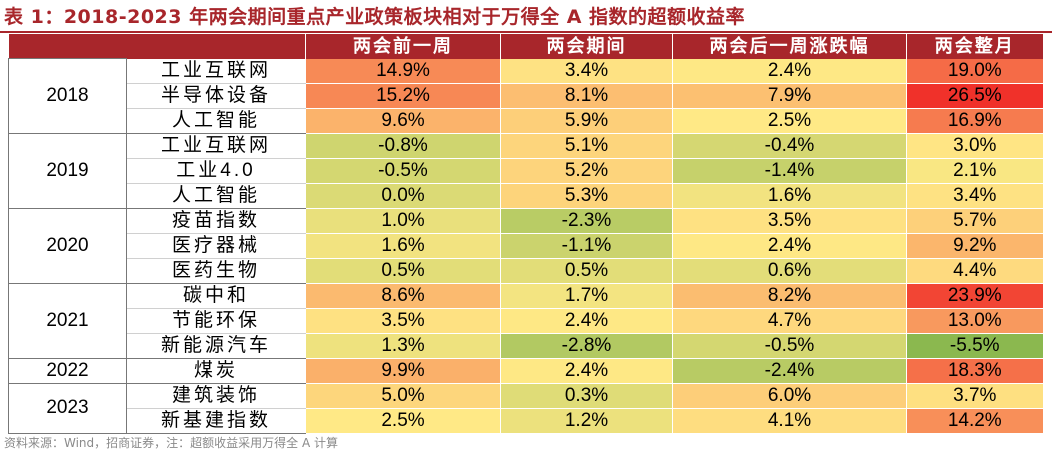  Describe the element at coordinates (586, 346) in the screenshot. I see `value-cell: -2.8%` at that location.